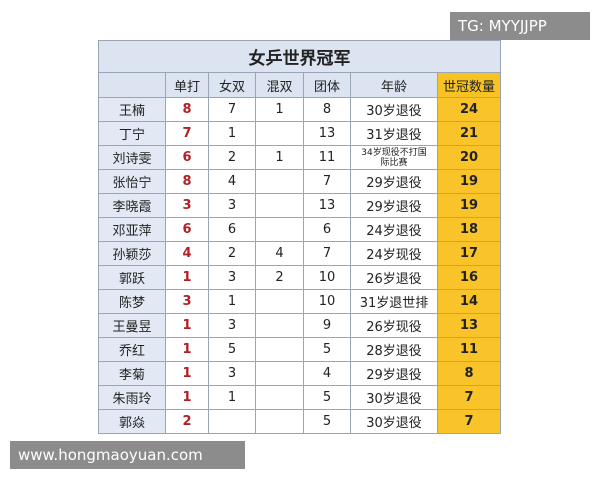 Image resolution: width=600 pixels, height=480 pixels. What do you see at coordinates (132, 397) in the screenshot?
I see `table-cell: 朱雨玲` at bounding box center [132, 397].